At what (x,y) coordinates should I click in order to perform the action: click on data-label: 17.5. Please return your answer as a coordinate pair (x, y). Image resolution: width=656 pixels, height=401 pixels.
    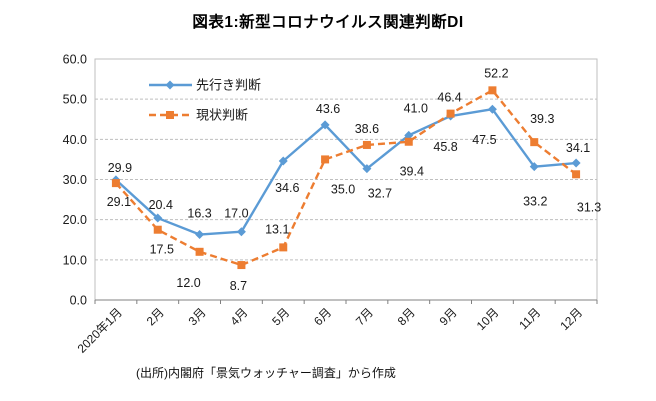
    Looking at the image, I should click on (162, 250).